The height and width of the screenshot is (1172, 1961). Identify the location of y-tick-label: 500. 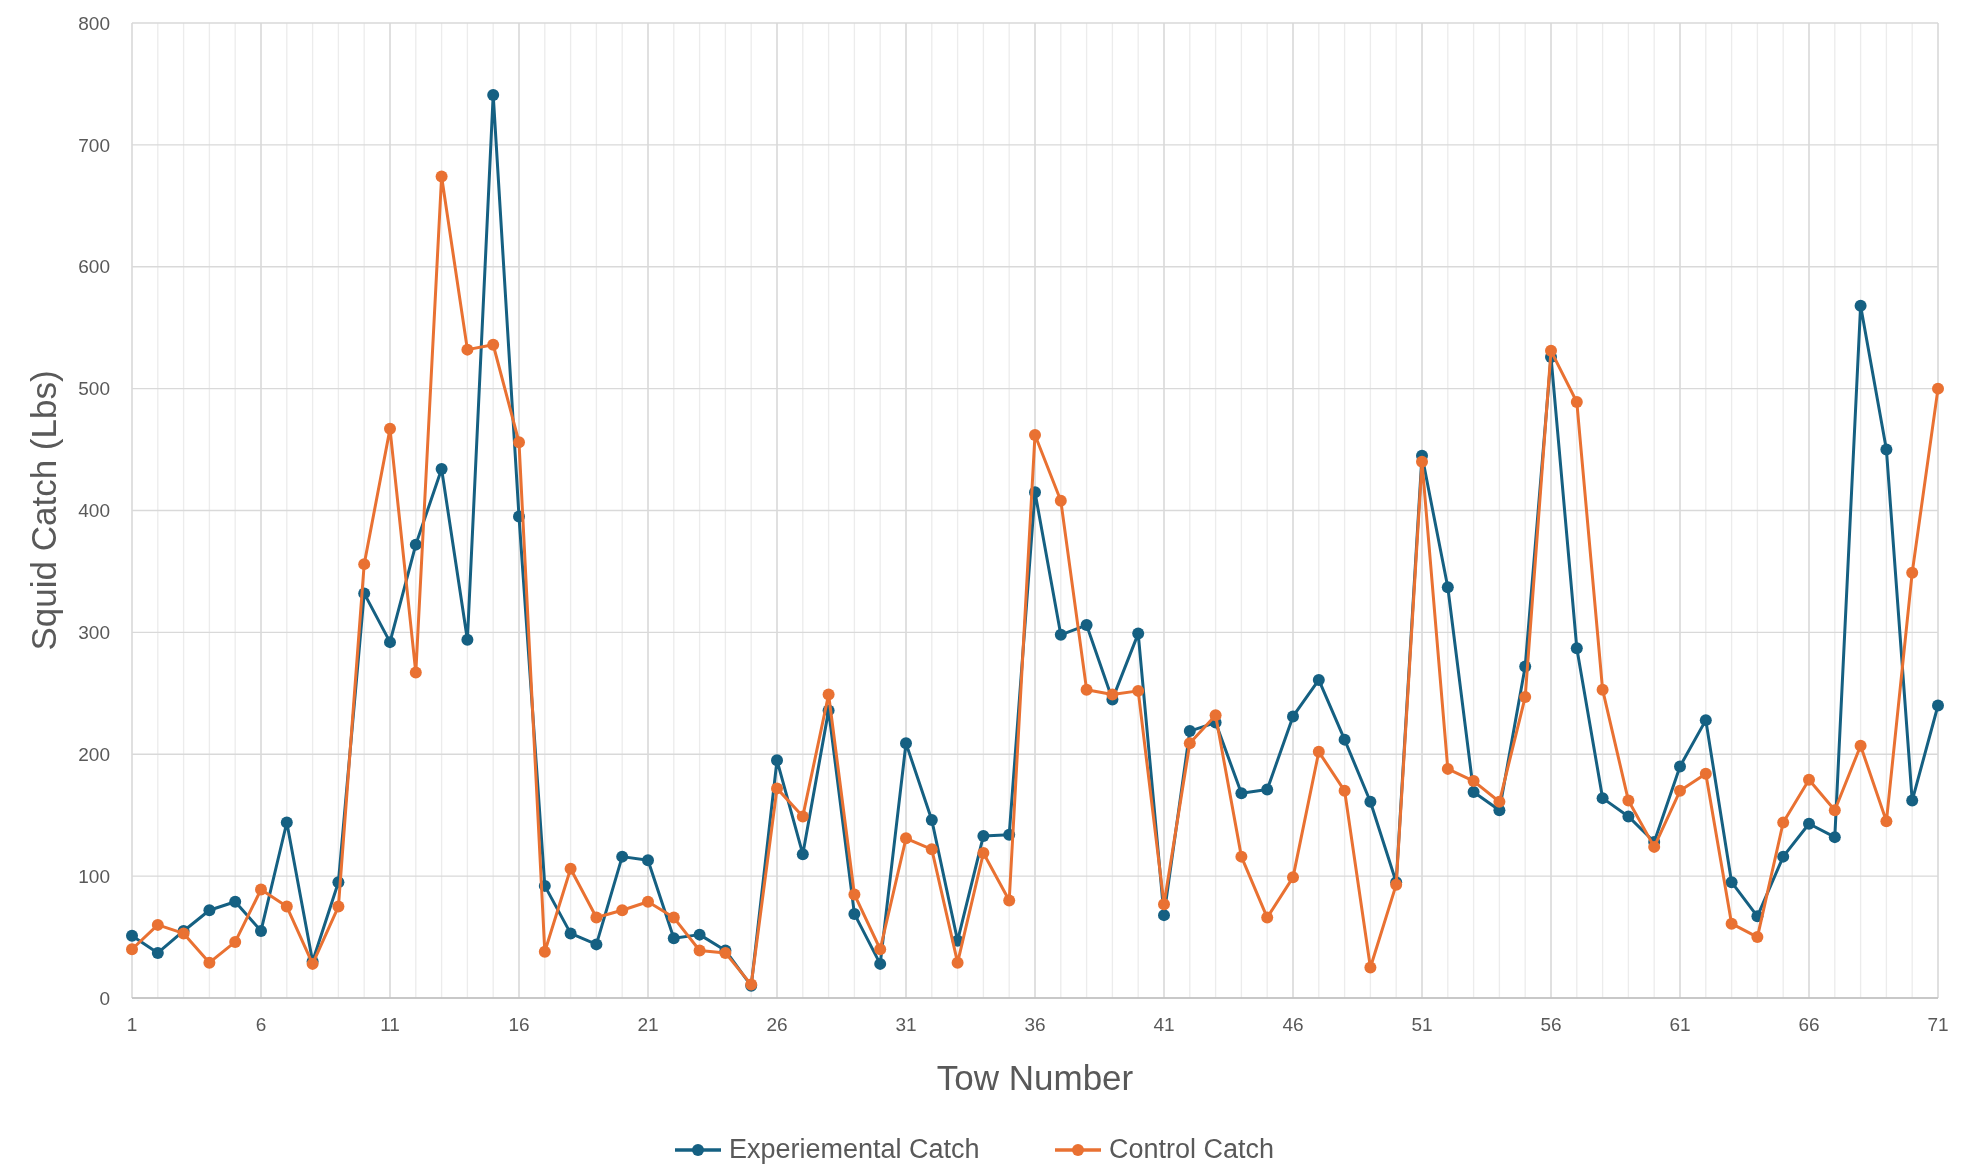
(94, 389).